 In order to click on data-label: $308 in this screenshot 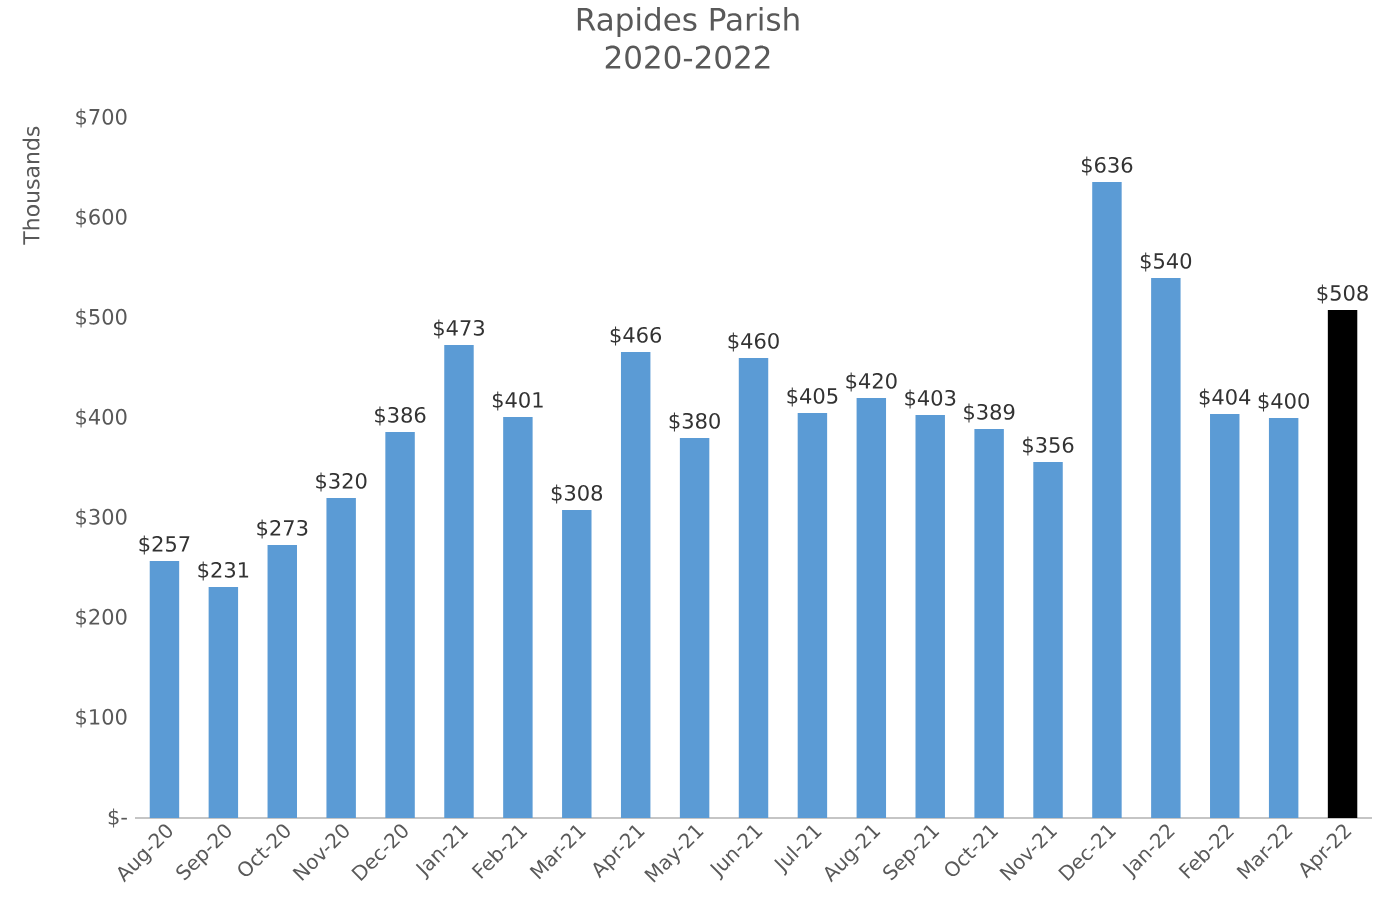, I will do `click(577, 494)`.